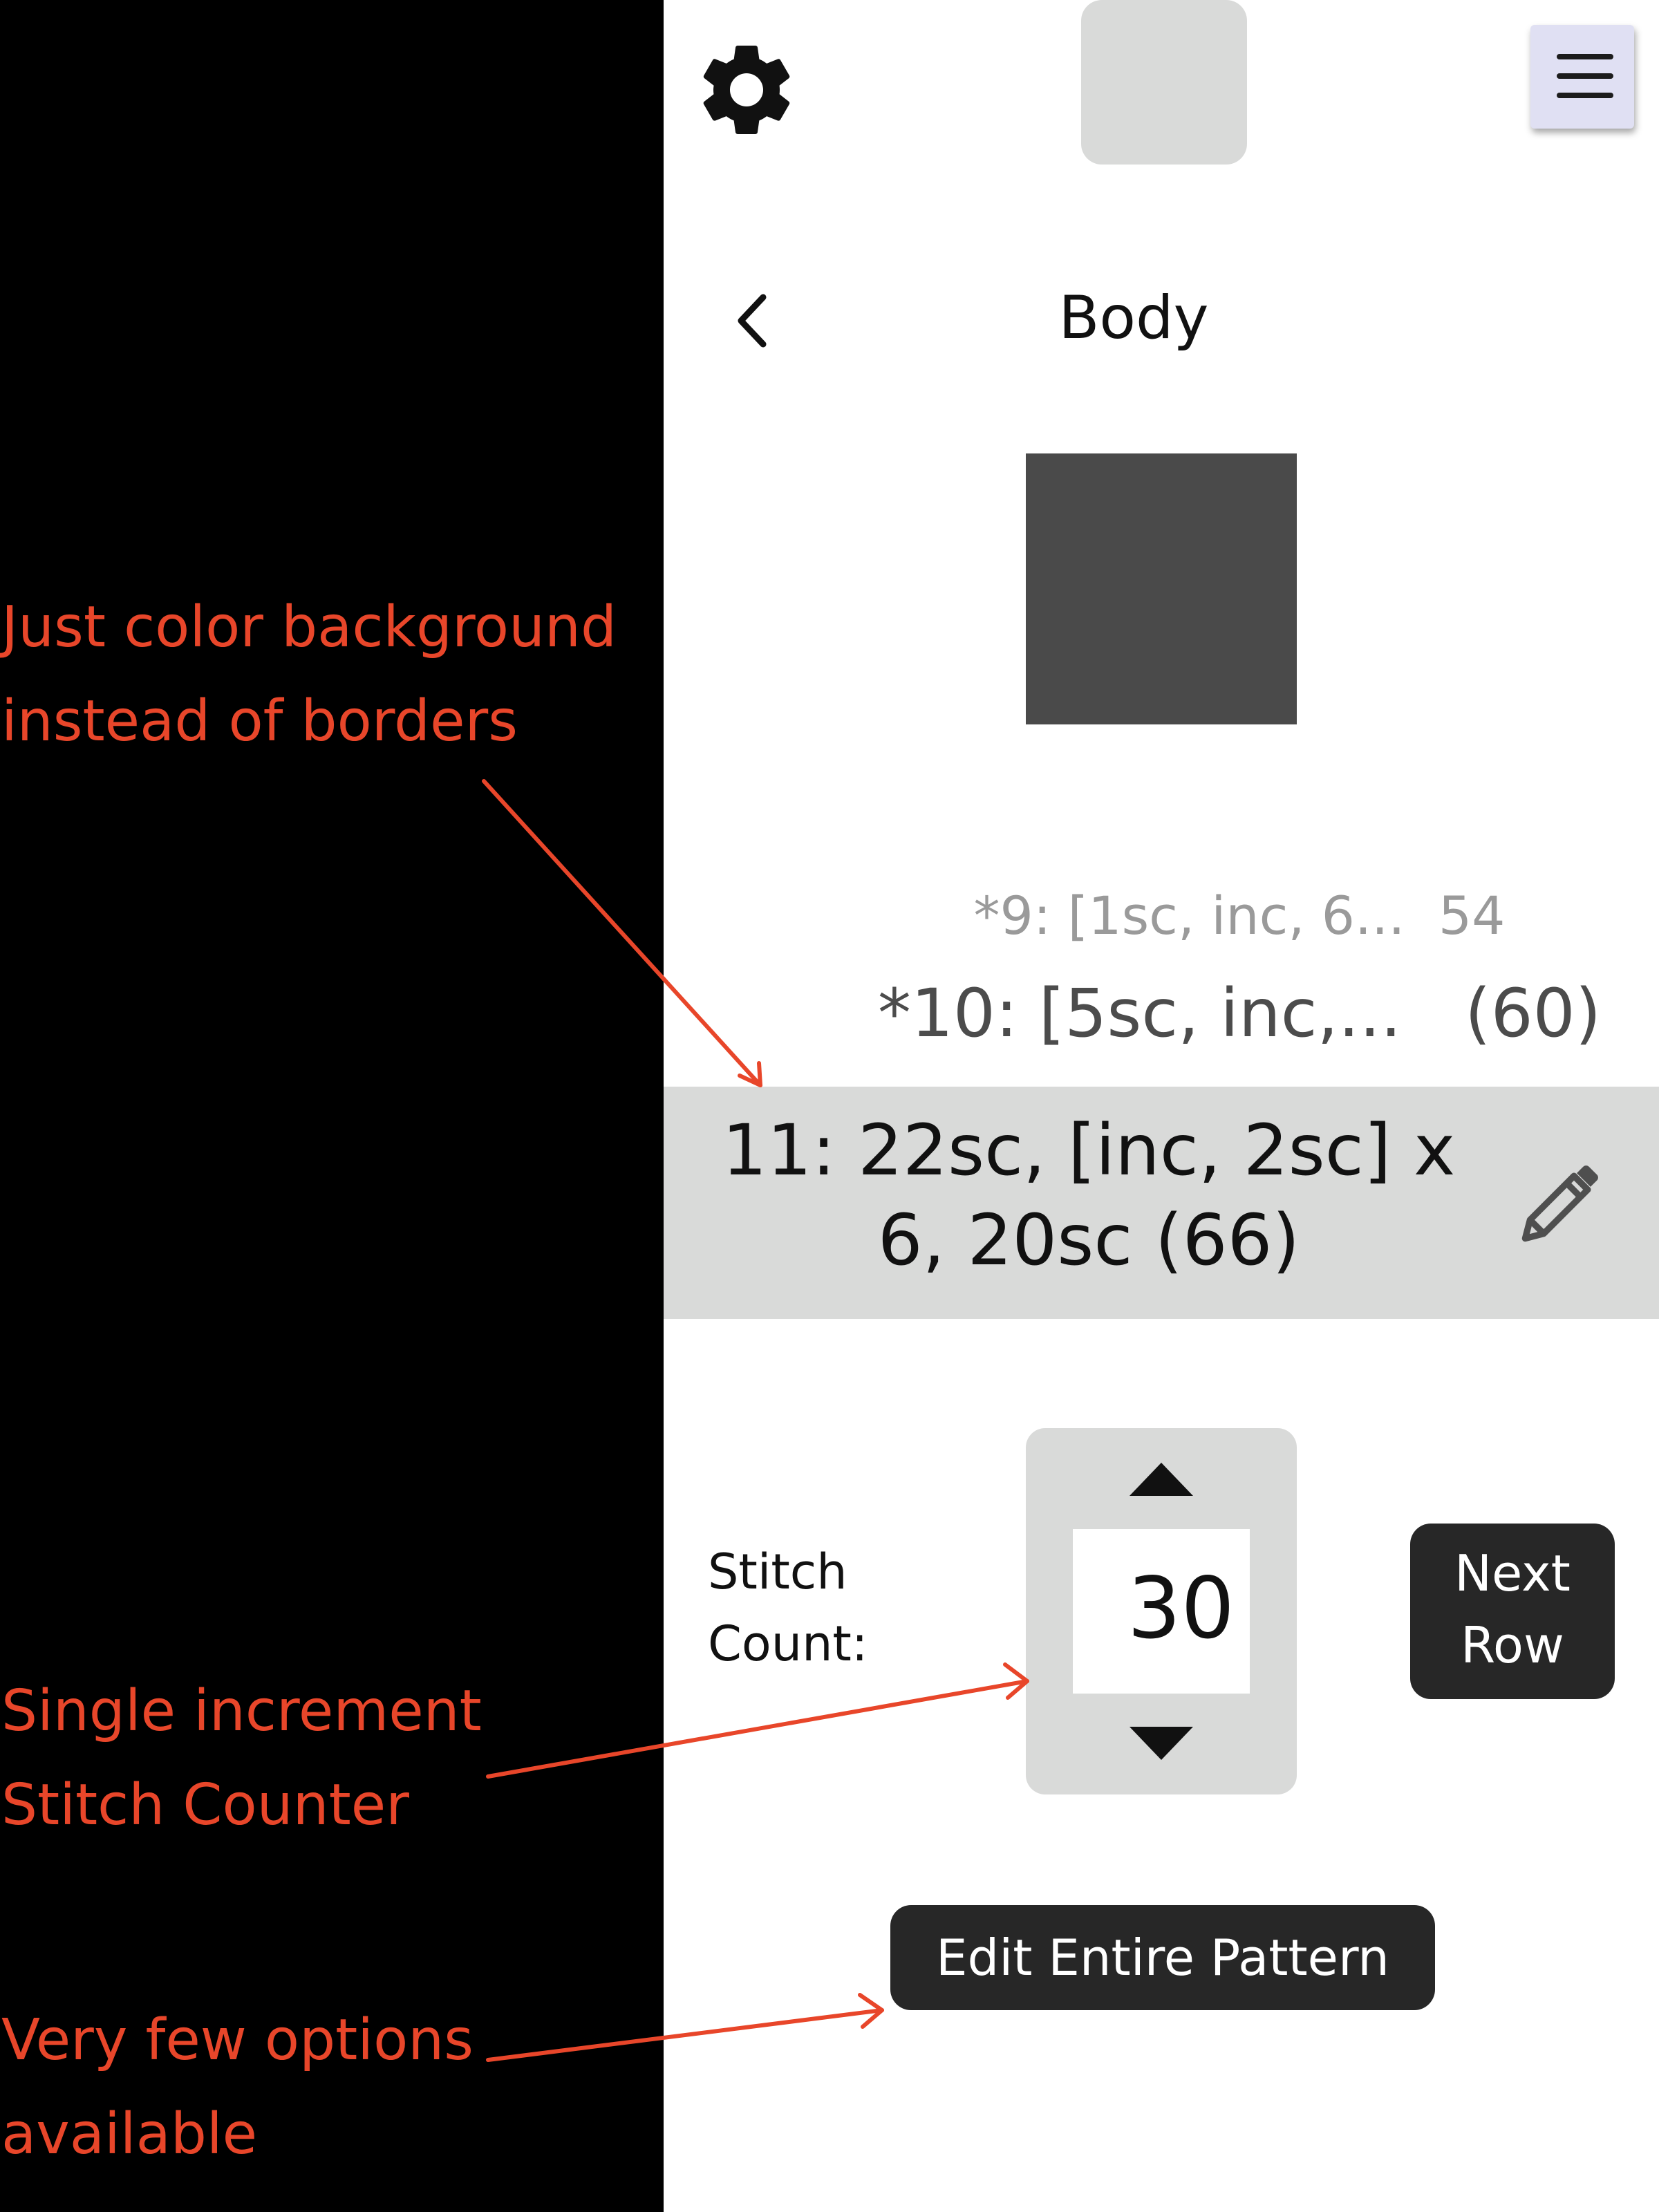 The height and width of the screenshot is (2212, 1659). What do you see at coordinates (1161, 1743) in the screenshot?
I see `triangle-down-icon` at bounding box center [1161, 1743].